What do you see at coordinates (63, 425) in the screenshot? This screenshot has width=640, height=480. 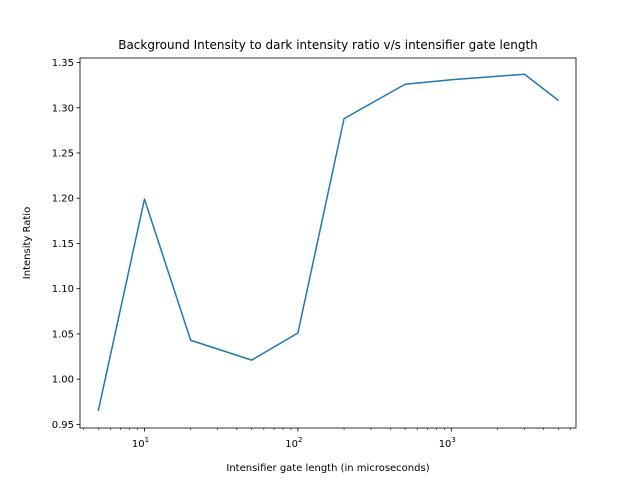 I see `y-tick-label: 0.95` at bounding box center [63, 425].